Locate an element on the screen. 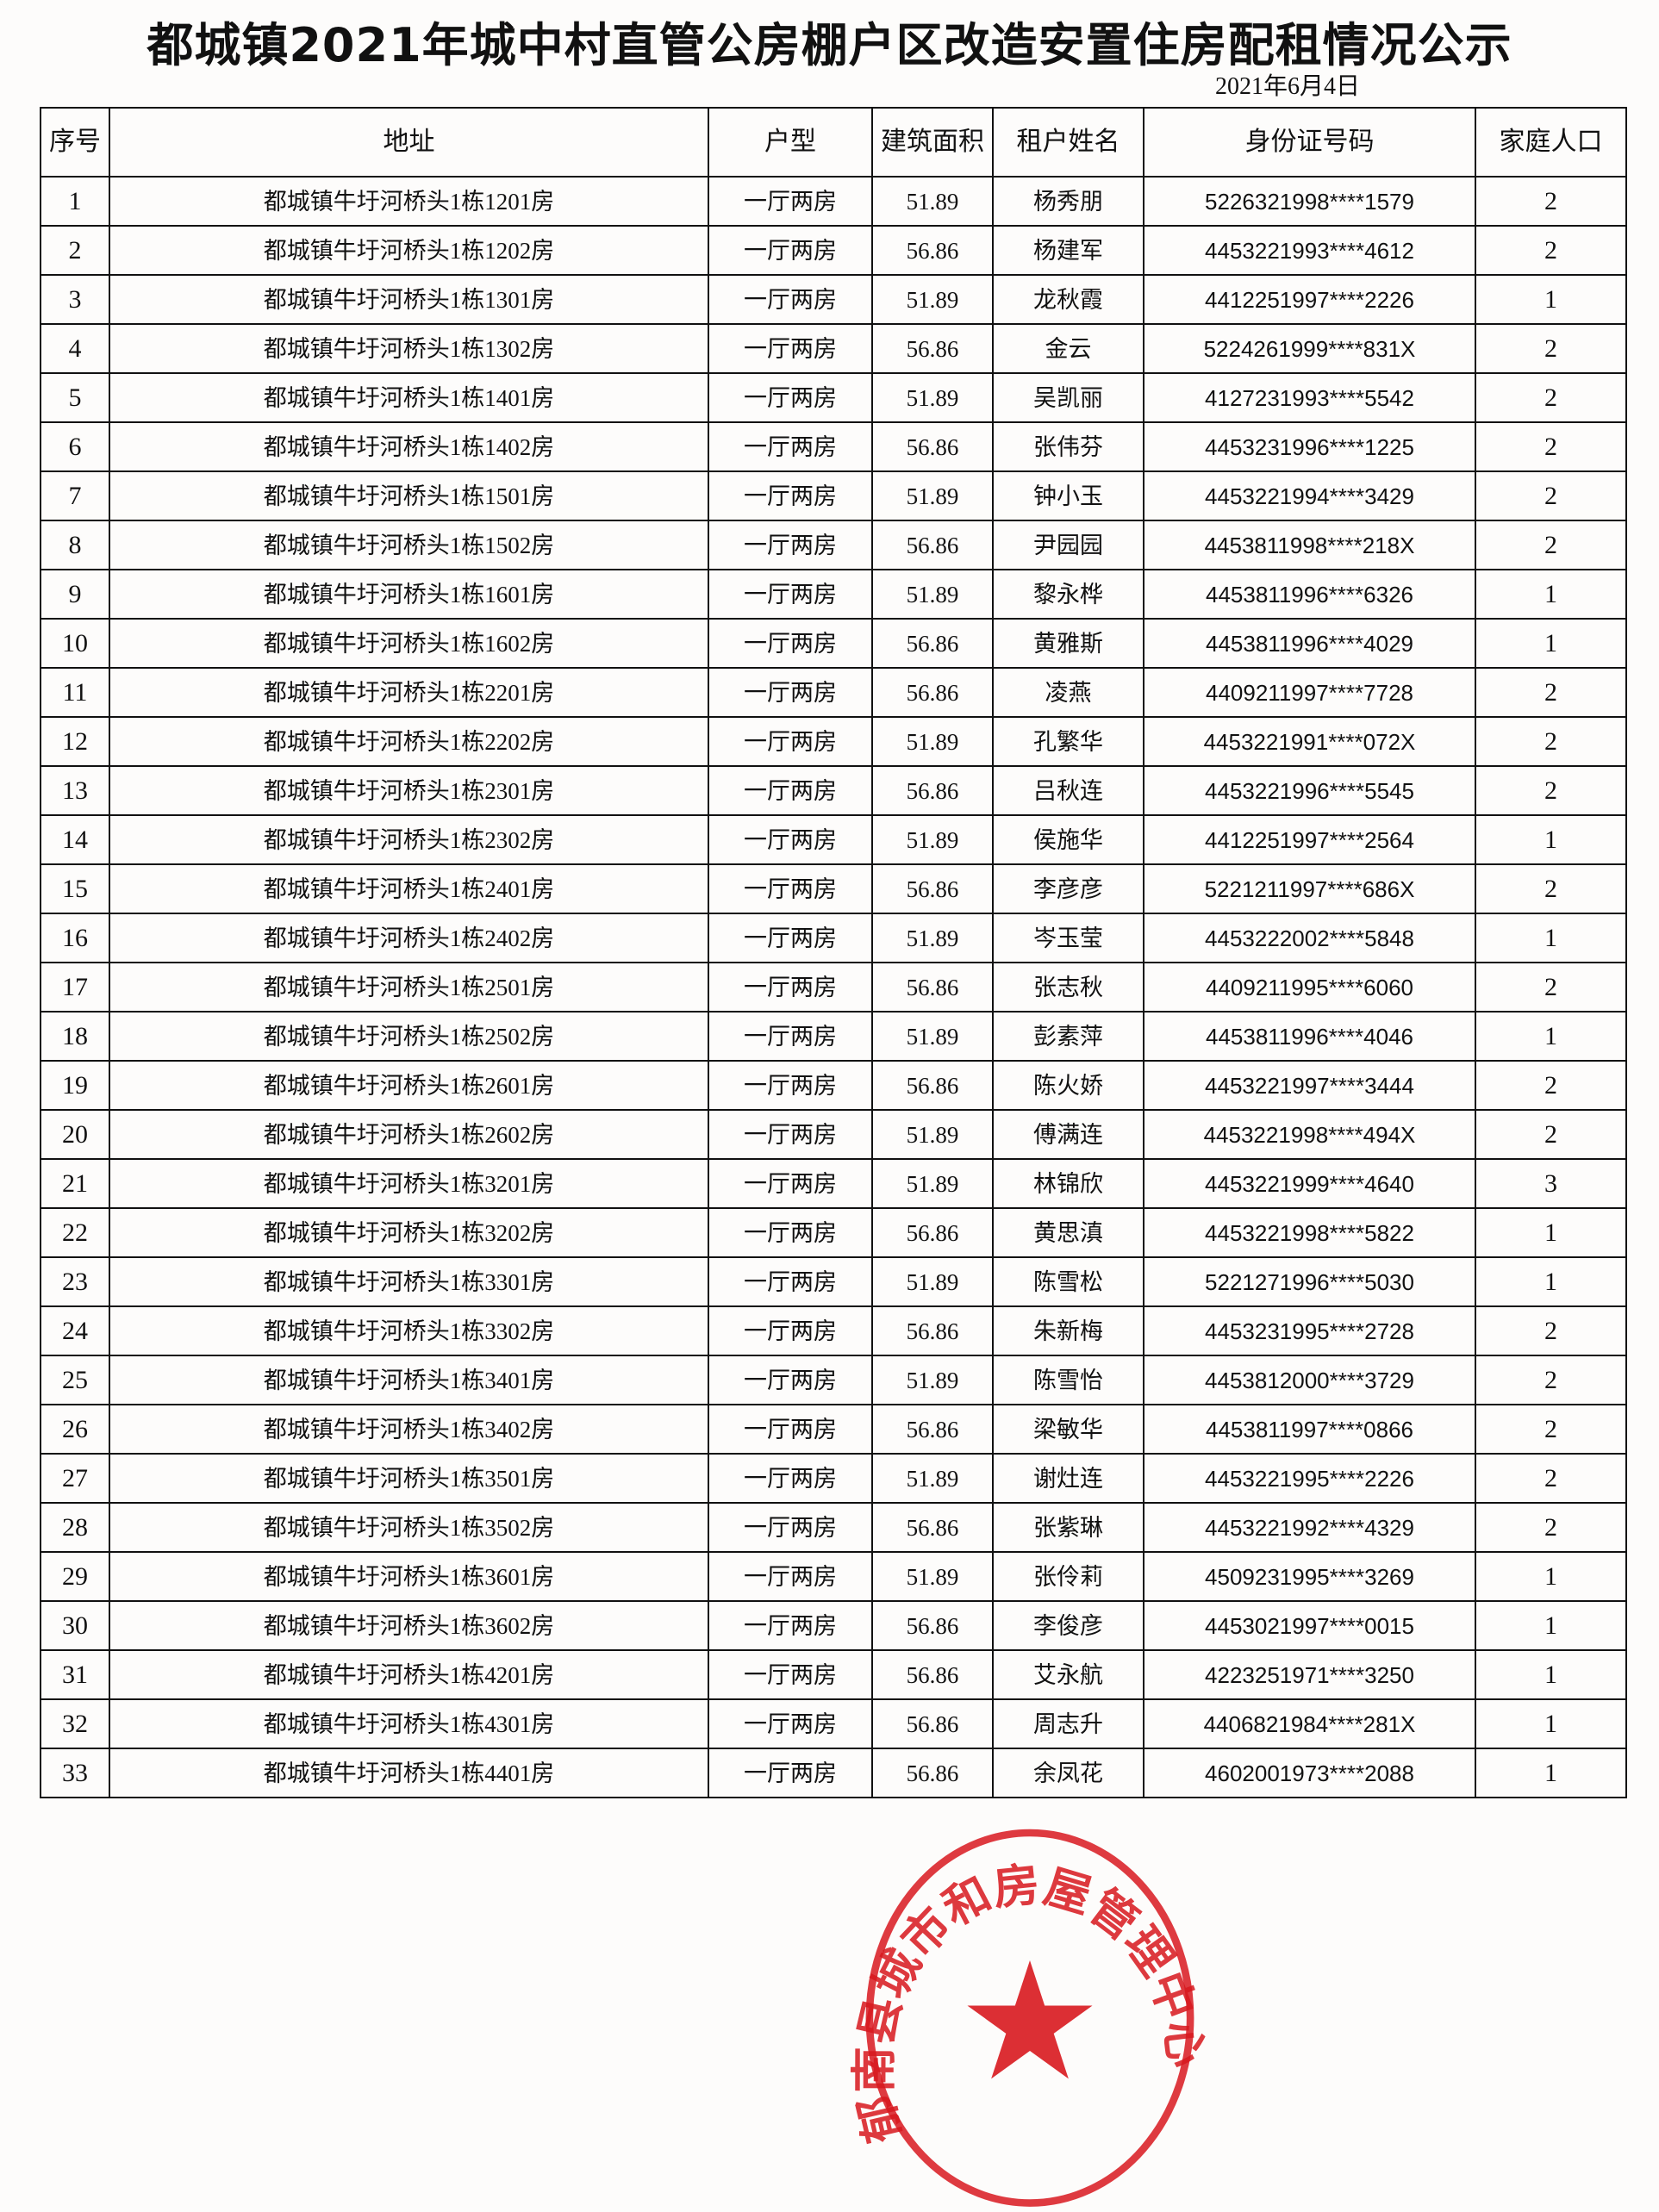 The width and height of the screenshot is (1659, 2212). tenant-name: 张紫琳 is located at coordinates (1068, 1528).